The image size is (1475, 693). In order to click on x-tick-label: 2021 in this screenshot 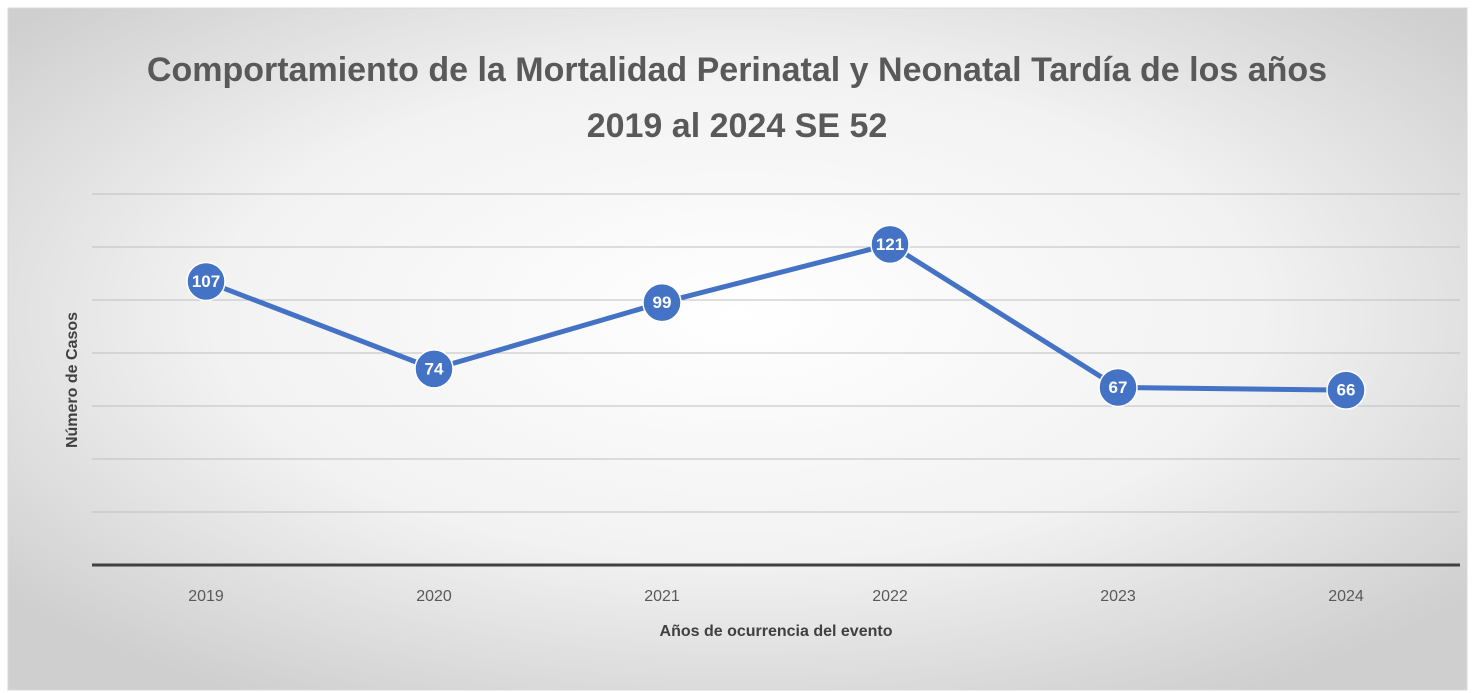, I will do `click(662, 596)`.